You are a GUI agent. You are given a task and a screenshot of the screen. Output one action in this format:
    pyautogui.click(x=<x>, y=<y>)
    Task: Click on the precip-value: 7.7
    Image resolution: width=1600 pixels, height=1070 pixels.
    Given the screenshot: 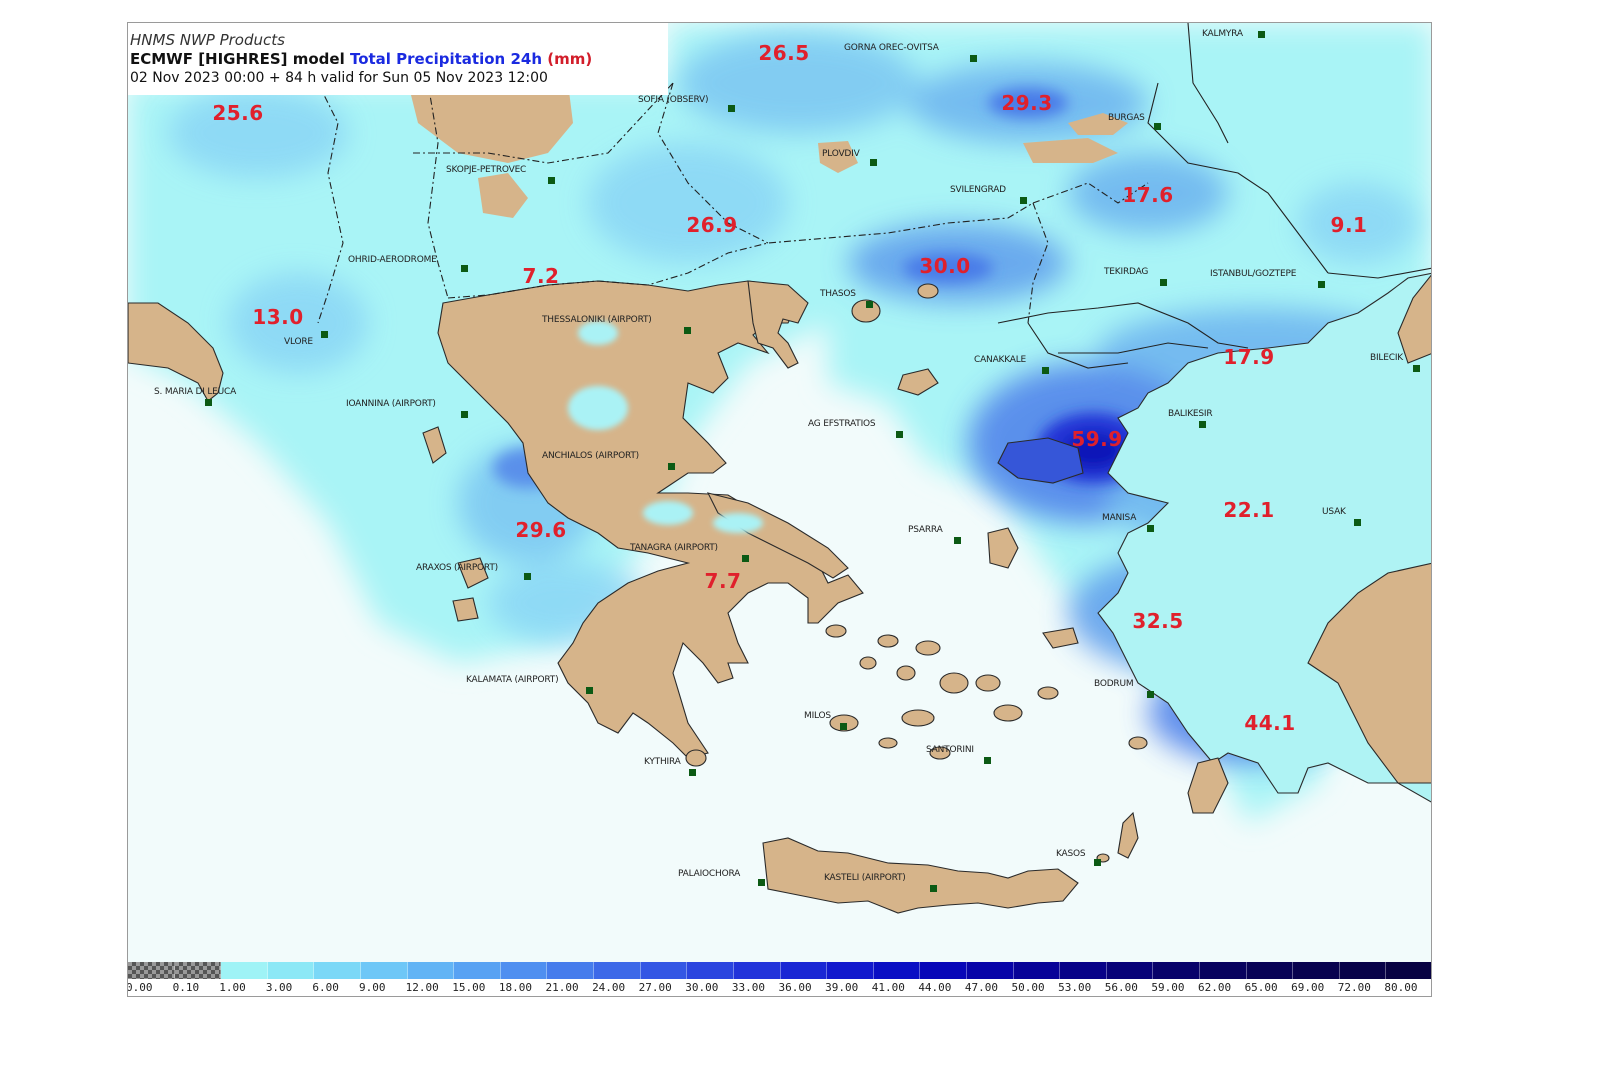 What is the action you would take?
    pyautogui.click(x=723, y=581)
    